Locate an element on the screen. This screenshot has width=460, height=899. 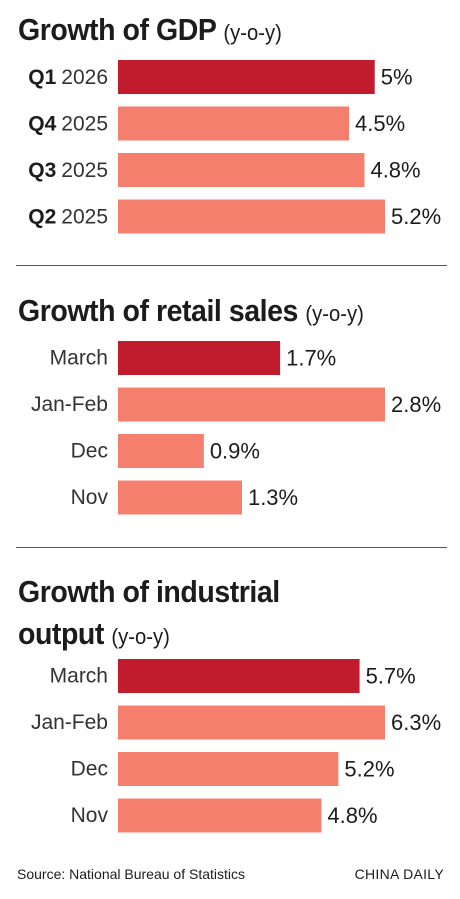
retail-title-text: Growth of retail sales is located at coordinates (158, 310).